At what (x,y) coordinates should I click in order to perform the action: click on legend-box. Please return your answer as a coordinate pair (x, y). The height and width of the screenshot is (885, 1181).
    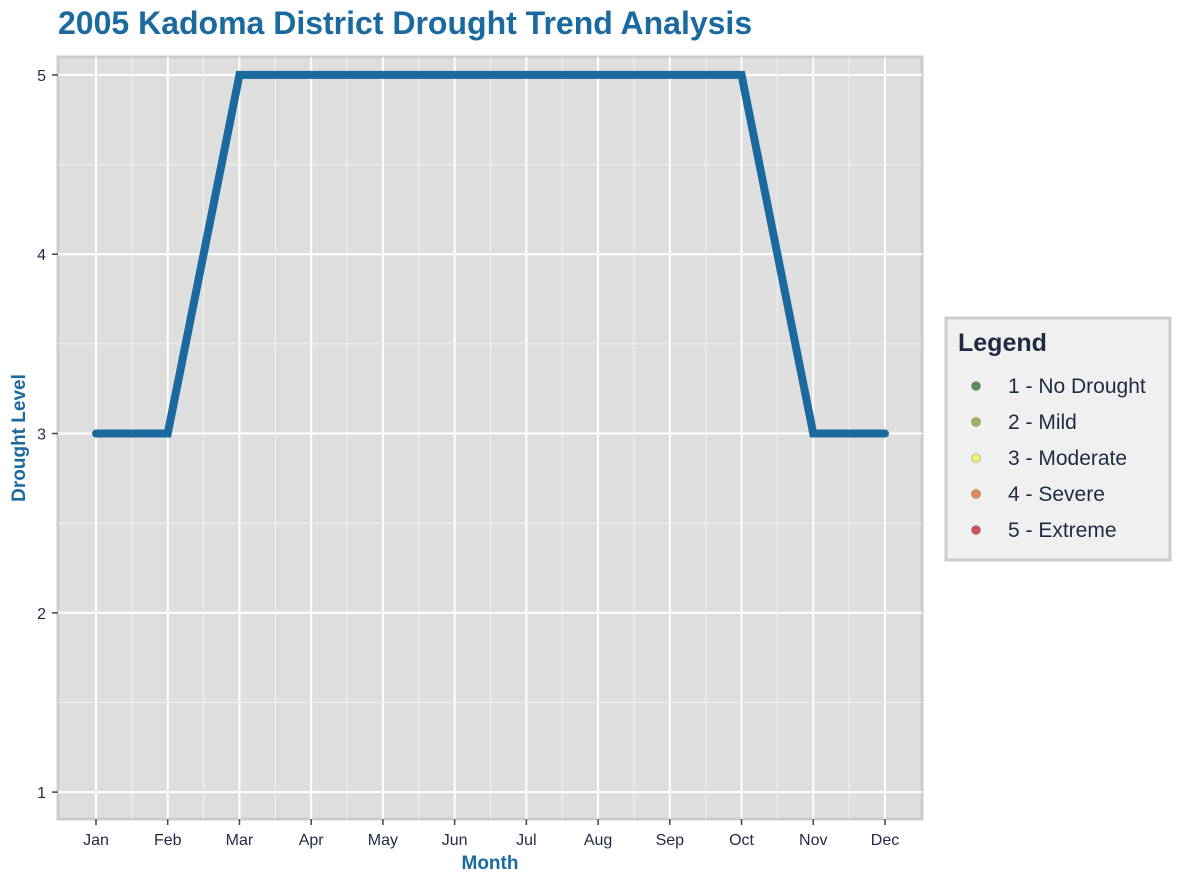
    Looking at the image, I should click on (1058, 439).